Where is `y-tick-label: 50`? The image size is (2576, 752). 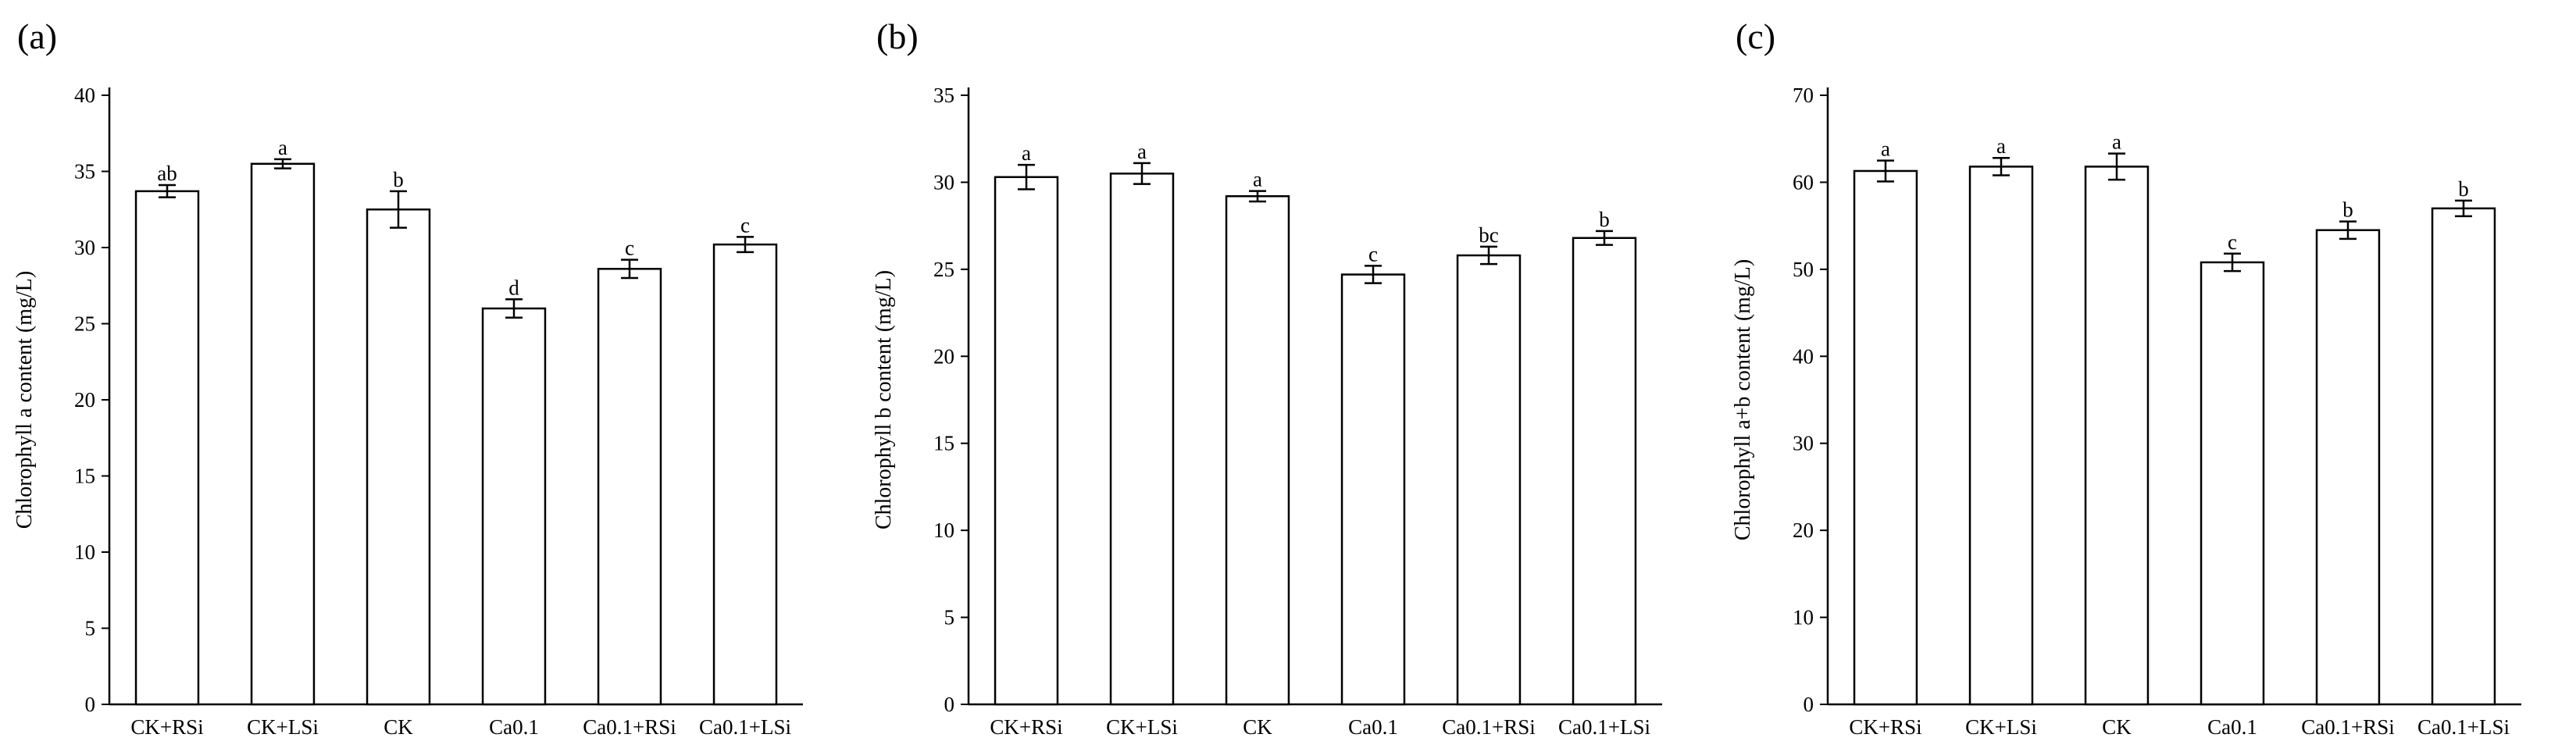
y-tick-label: 50 is located at coordinates (1803, 269).